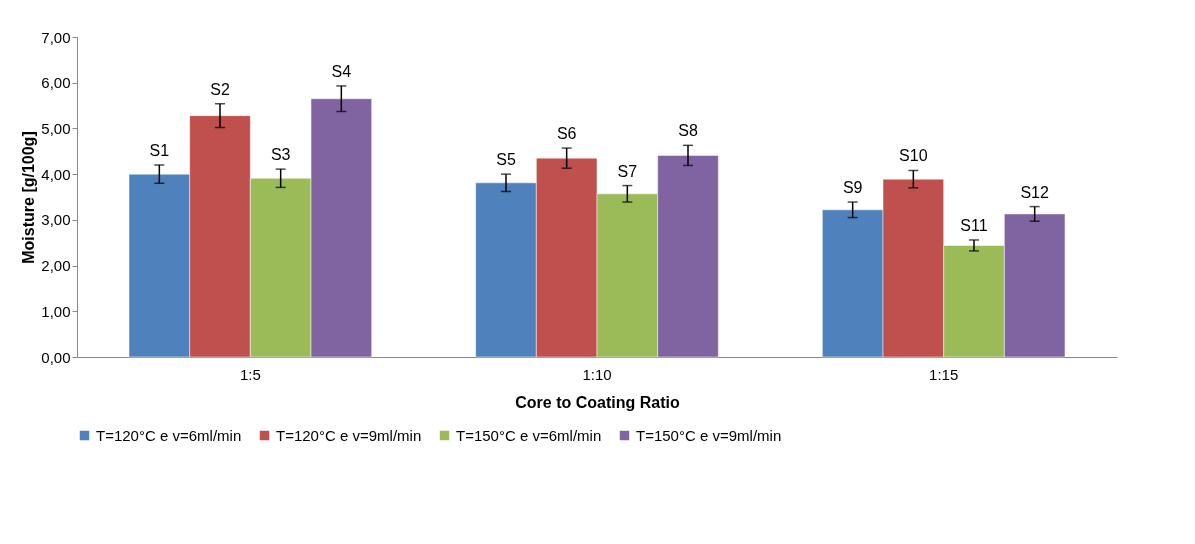  What do you see at coordinates (349, 435) in the screenshot?
I see `legend-label: T=120°C e v=9ml/min` at bounding box center [349, 435].